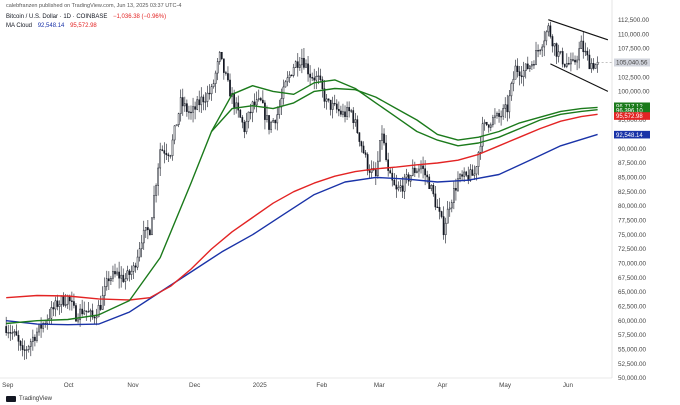 Image resolution: width=680 pixels, height=405 pixels. What do you see at coordinates (632, 221) in the screenshot?
I see `y-tick-label: 77,500.00` at bounding box center [632, 221].